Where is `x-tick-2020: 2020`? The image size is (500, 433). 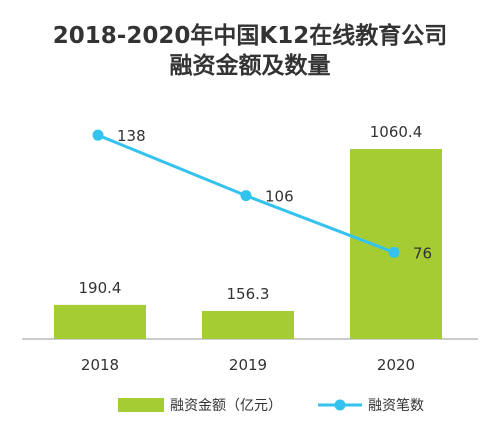
x-tick-2020: 2020 is located at coordinates (396, 365).